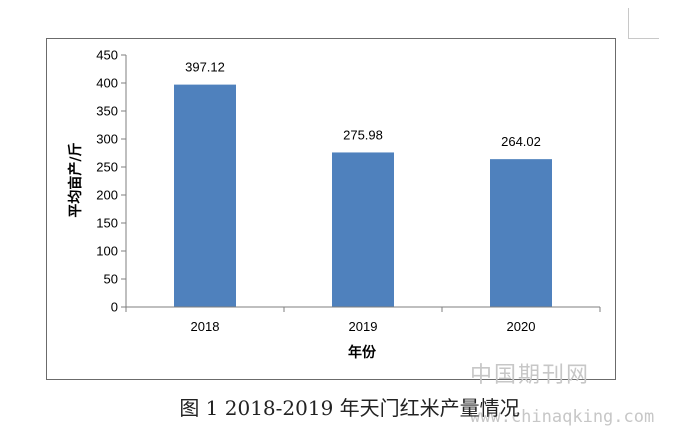  Describe the element at coordinates (107, 83) in the screenshot. I see `y-tick-label: 400` at that location.